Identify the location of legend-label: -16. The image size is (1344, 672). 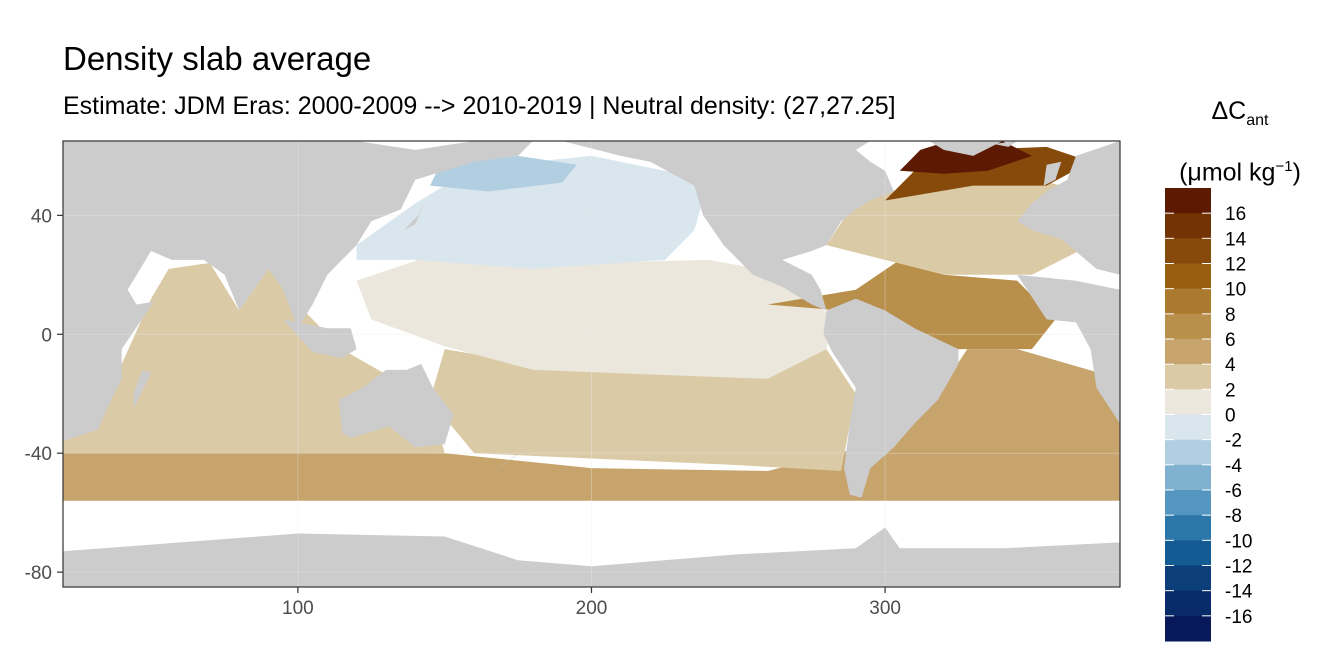
(1238, 617).